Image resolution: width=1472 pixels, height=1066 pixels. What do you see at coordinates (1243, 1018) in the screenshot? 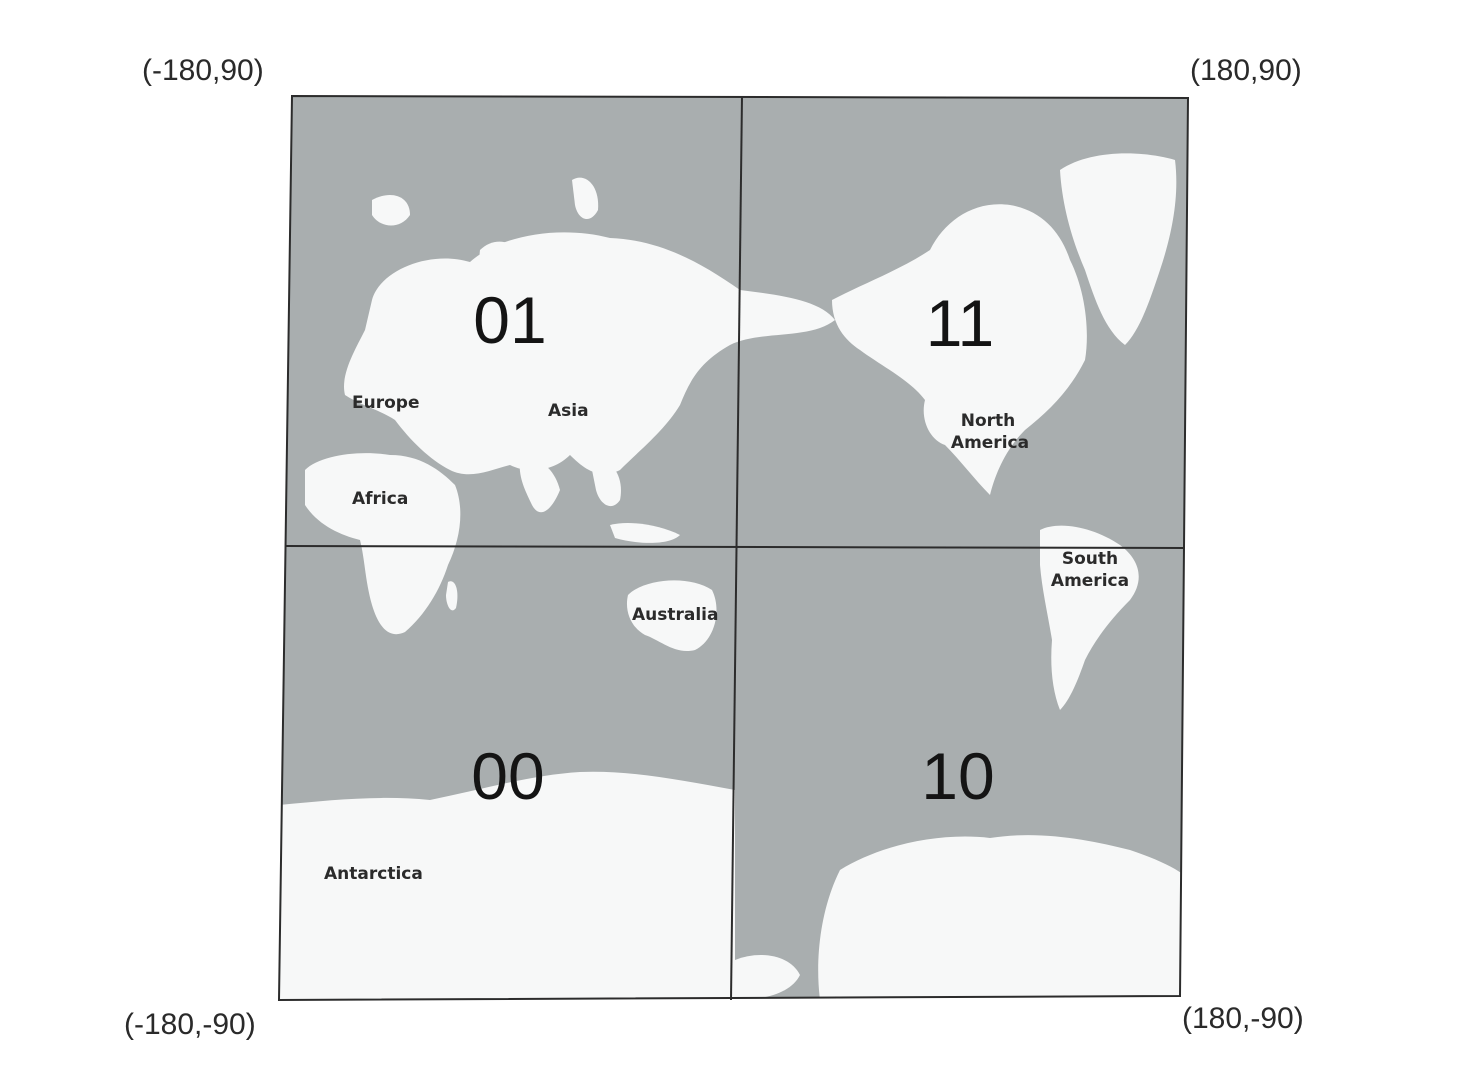
I see `corner-label-bottom-right: (180,-90)` at bounding box center [1243, 1018].